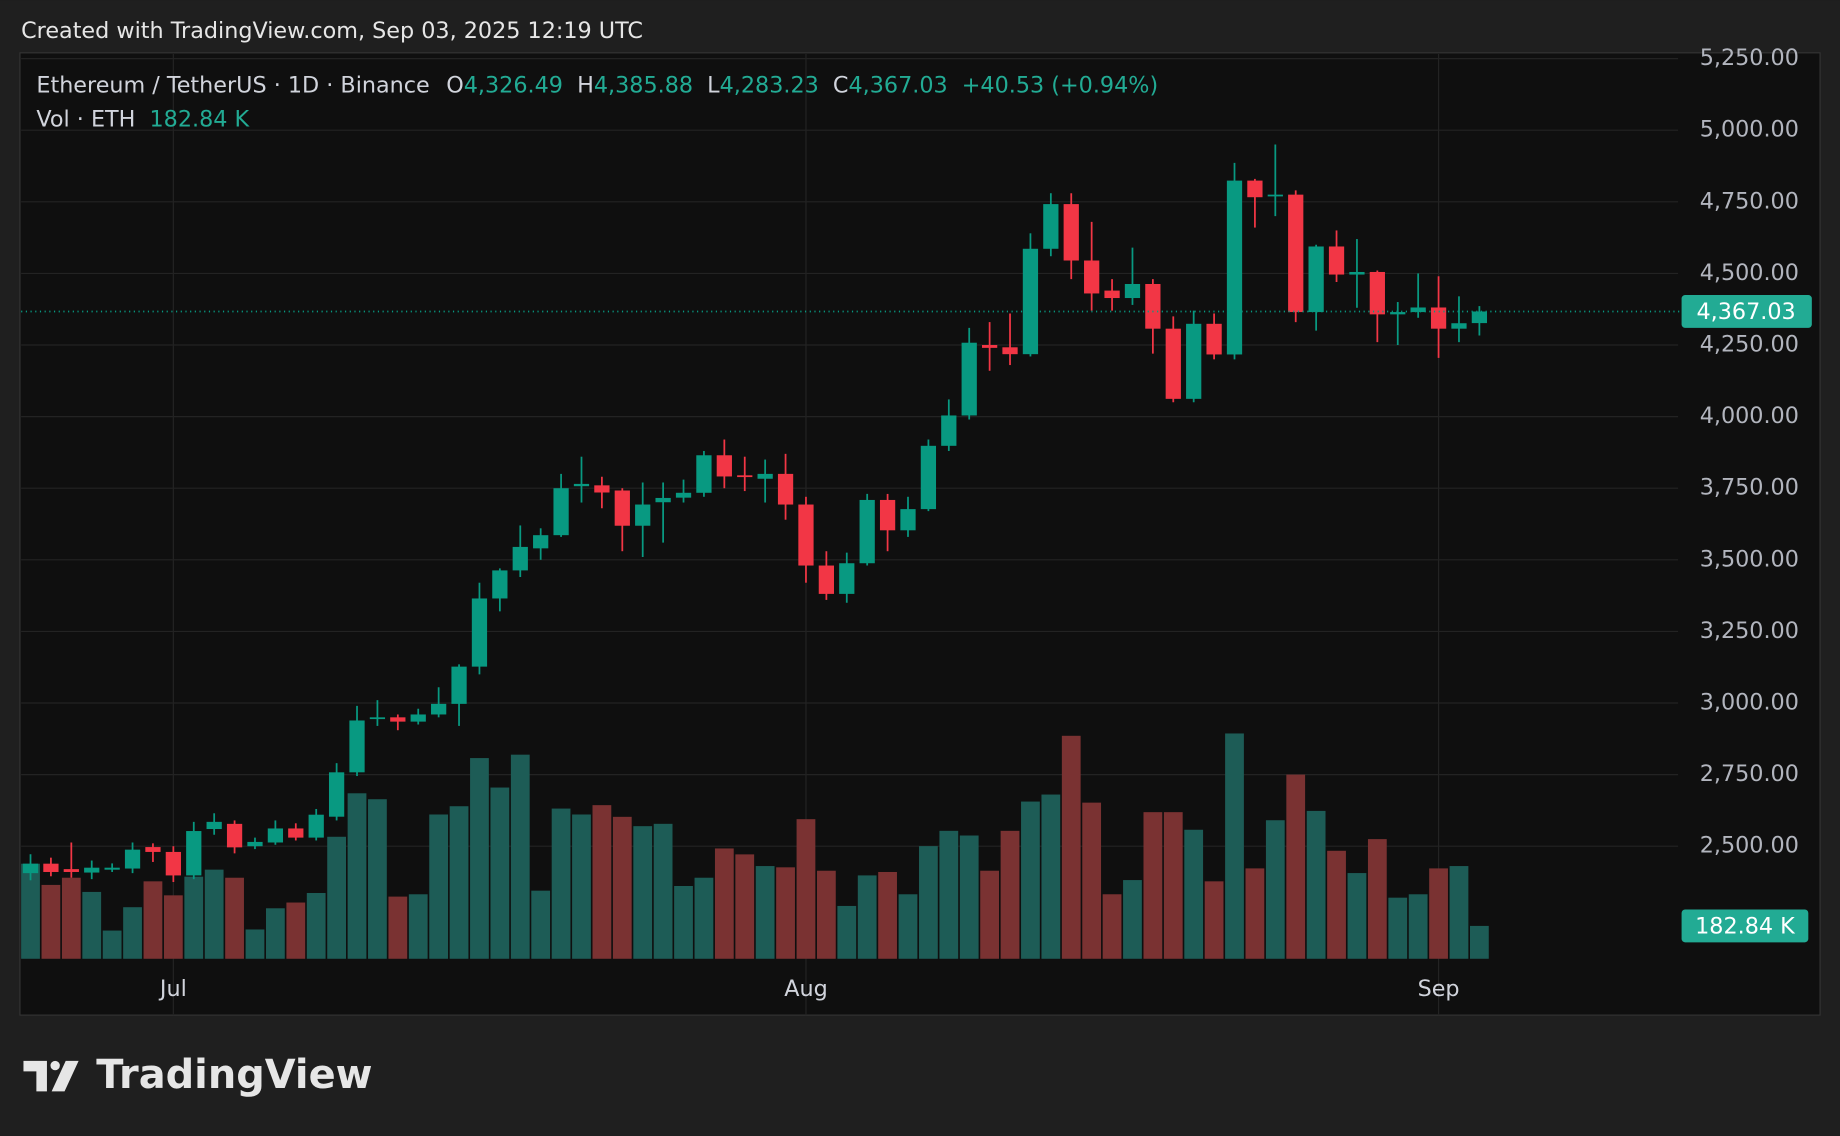  I want to click on y-tick-label: 3,250.00, so click(1749, 631).